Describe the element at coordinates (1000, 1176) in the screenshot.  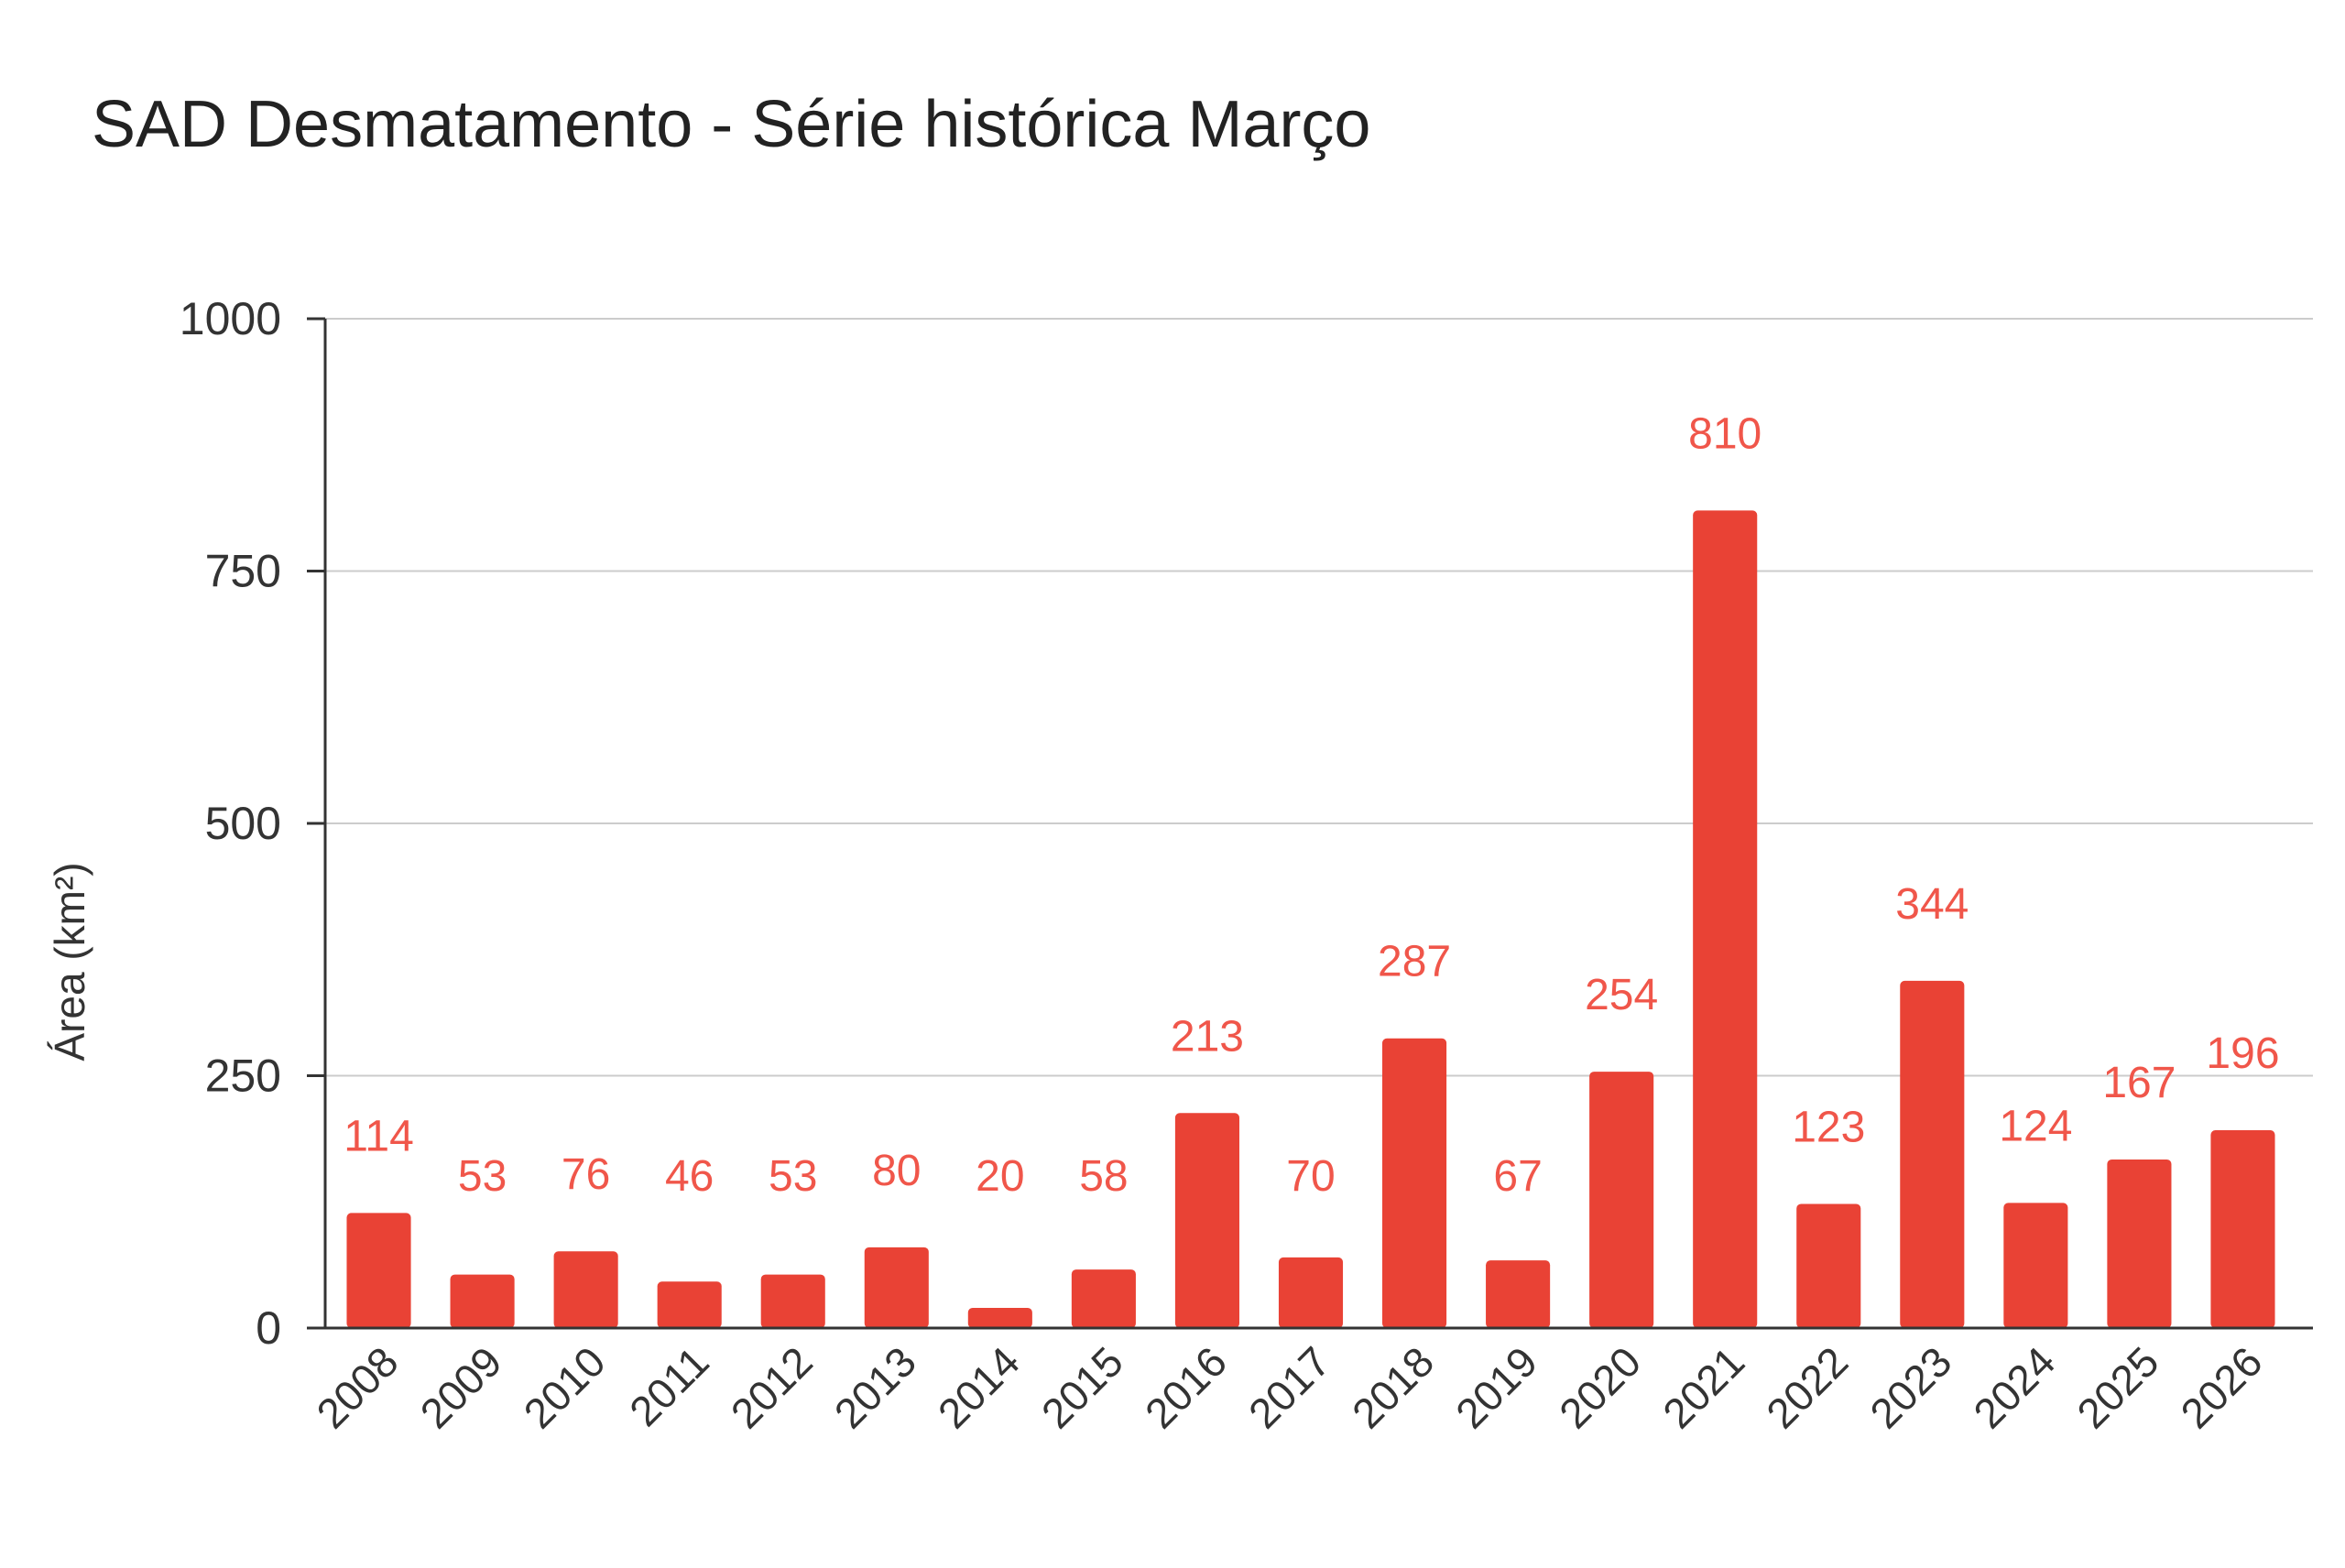
I see `data-label-2014: 20` at that location.